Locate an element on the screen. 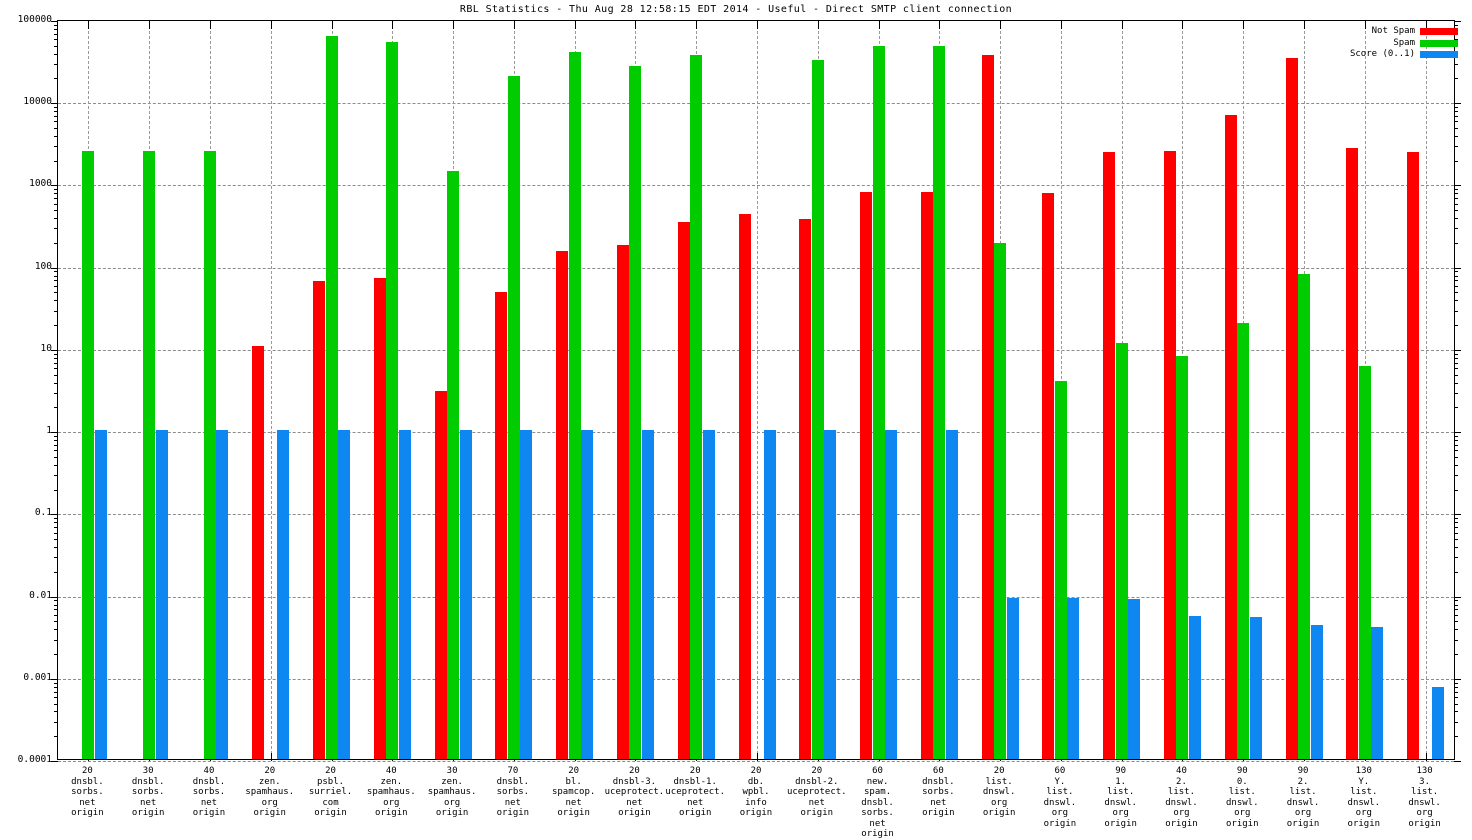  legend-swatch is located at coordinates (1439, 43).